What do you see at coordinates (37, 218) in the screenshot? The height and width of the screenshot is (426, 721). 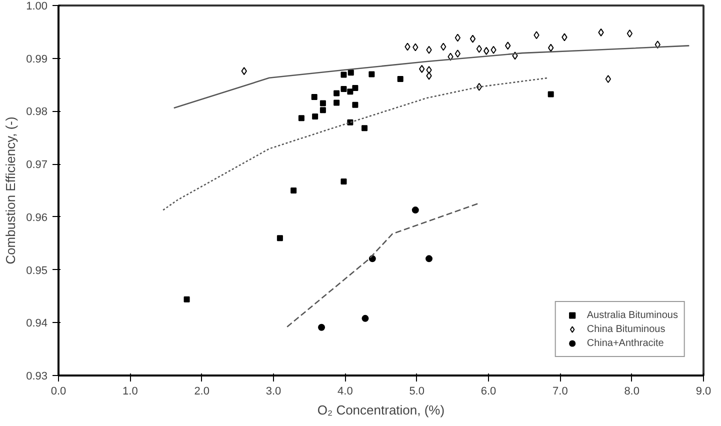 I see `y-tick-label: 0.96` at bounding box center [37, 218].